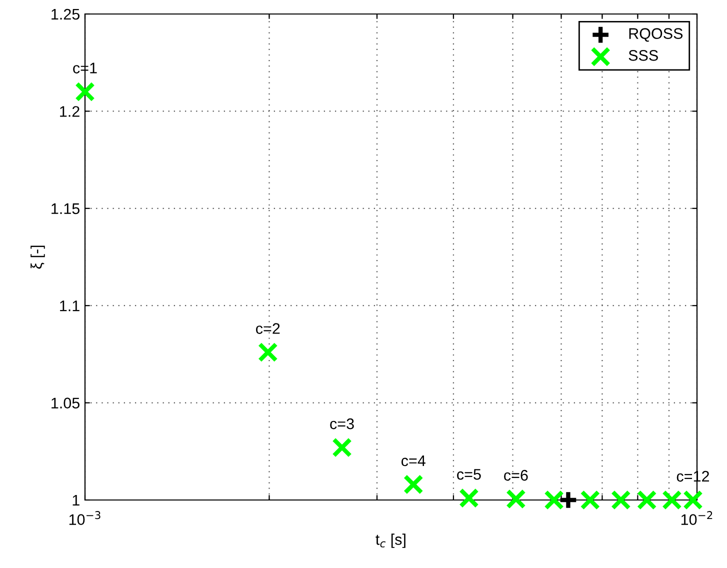 The width and height of the screenshot is (727, 568). What do you see at coordinates (66, 208) in the screenshot?
I see `y-tick-label: 1.15` at bounding box center [66, 208].